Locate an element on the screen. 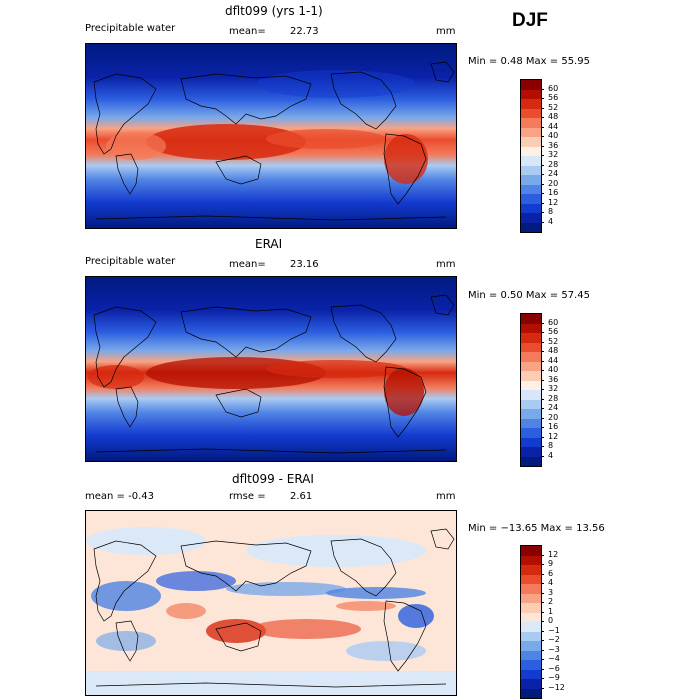 This screenshot has height=700, width=700. panel1-map-graphic is located at coordinates (271, 136).